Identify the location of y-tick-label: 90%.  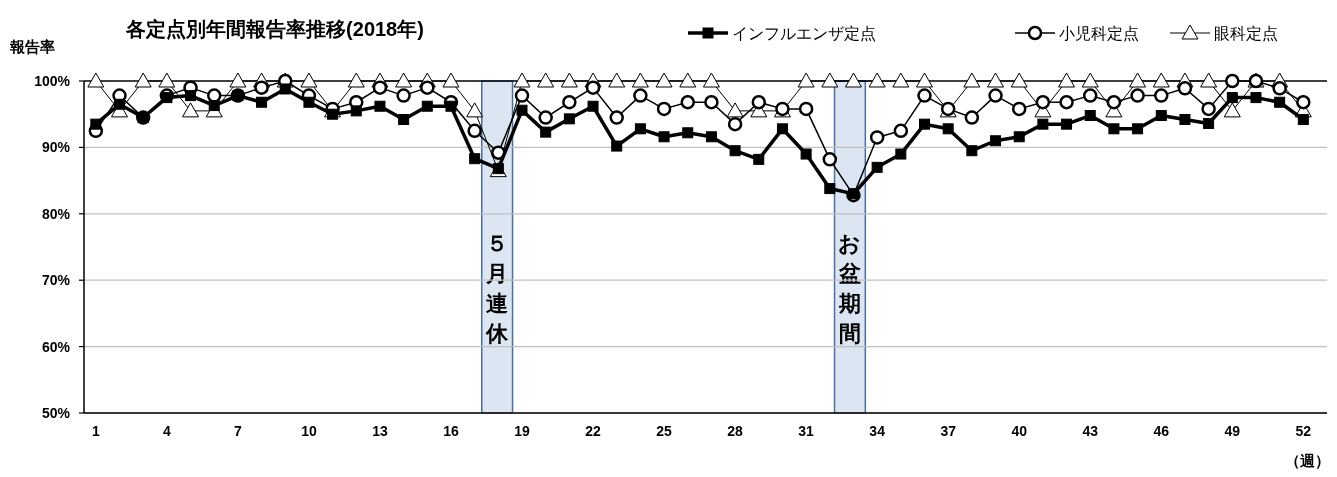
(56, 147).